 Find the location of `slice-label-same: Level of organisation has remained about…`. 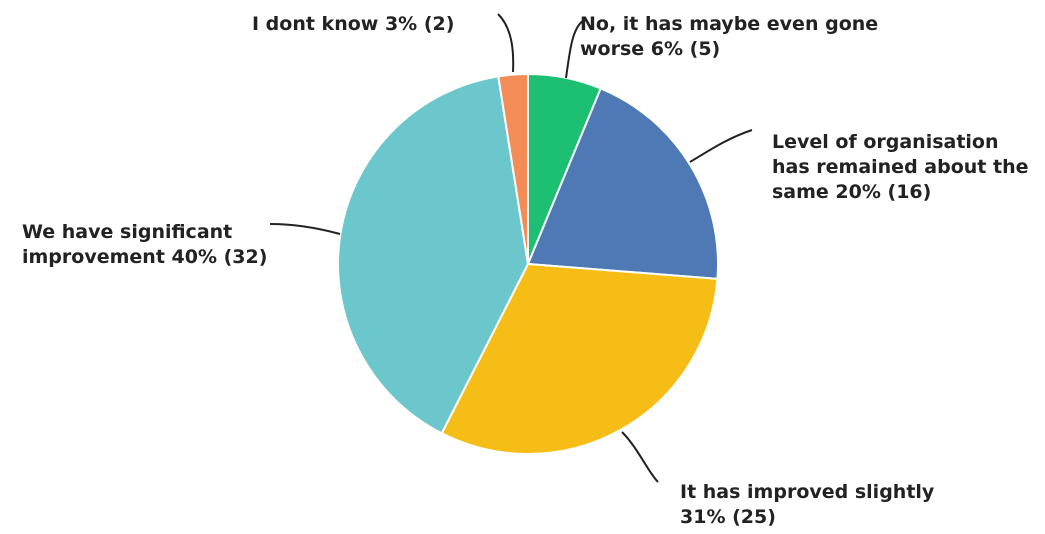

slice-label-same: Level of organisation has remained about… is located at coordinates (900, 167).